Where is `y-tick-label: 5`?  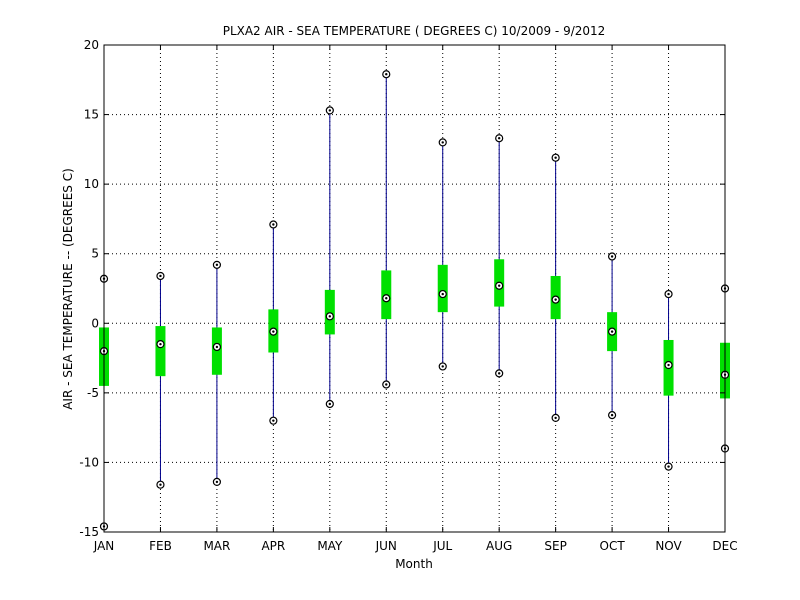 y-tick-label: 5 is located at coordinates (95, 254).